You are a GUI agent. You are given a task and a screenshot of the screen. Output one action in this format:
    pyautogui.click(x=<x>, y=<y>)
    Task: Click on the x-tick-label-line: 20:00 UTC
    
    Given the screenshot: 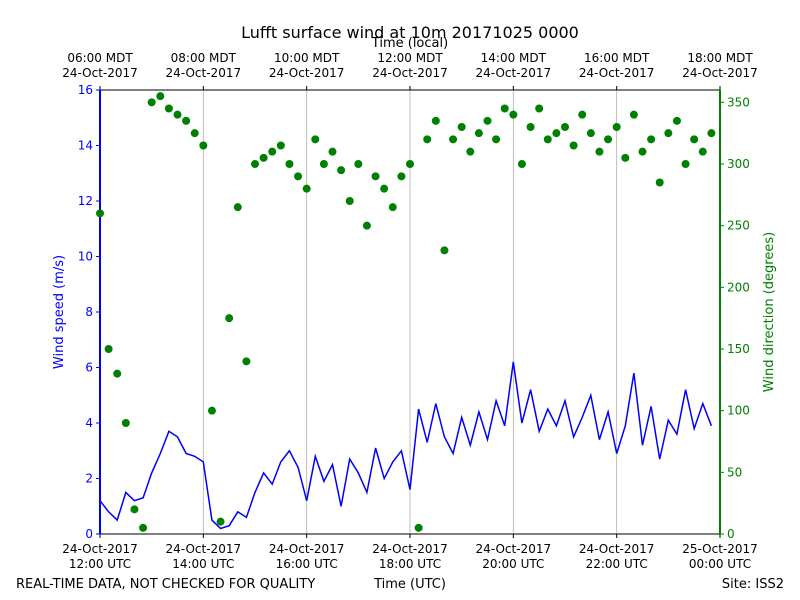 What is the action you would take?
    pyautogui.click(x=513, y=564)
    